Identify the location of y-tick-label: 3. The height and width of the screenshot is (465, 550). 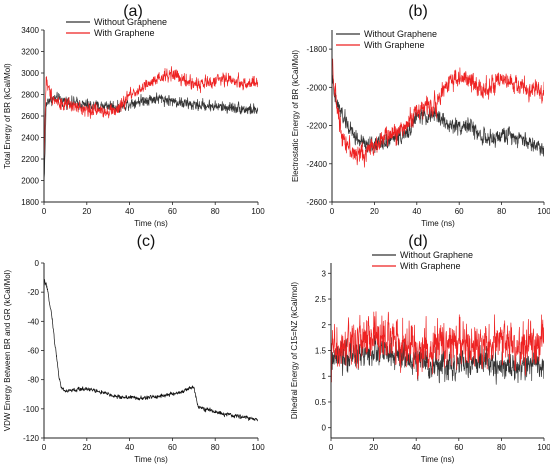
(324, 273).